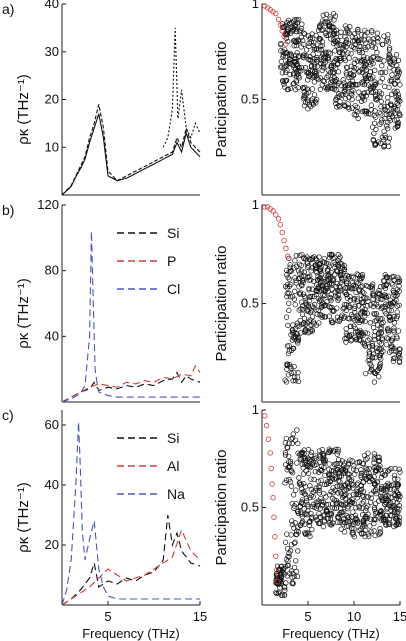  I want to click on y-tick-label: 40, so click(52, 335).